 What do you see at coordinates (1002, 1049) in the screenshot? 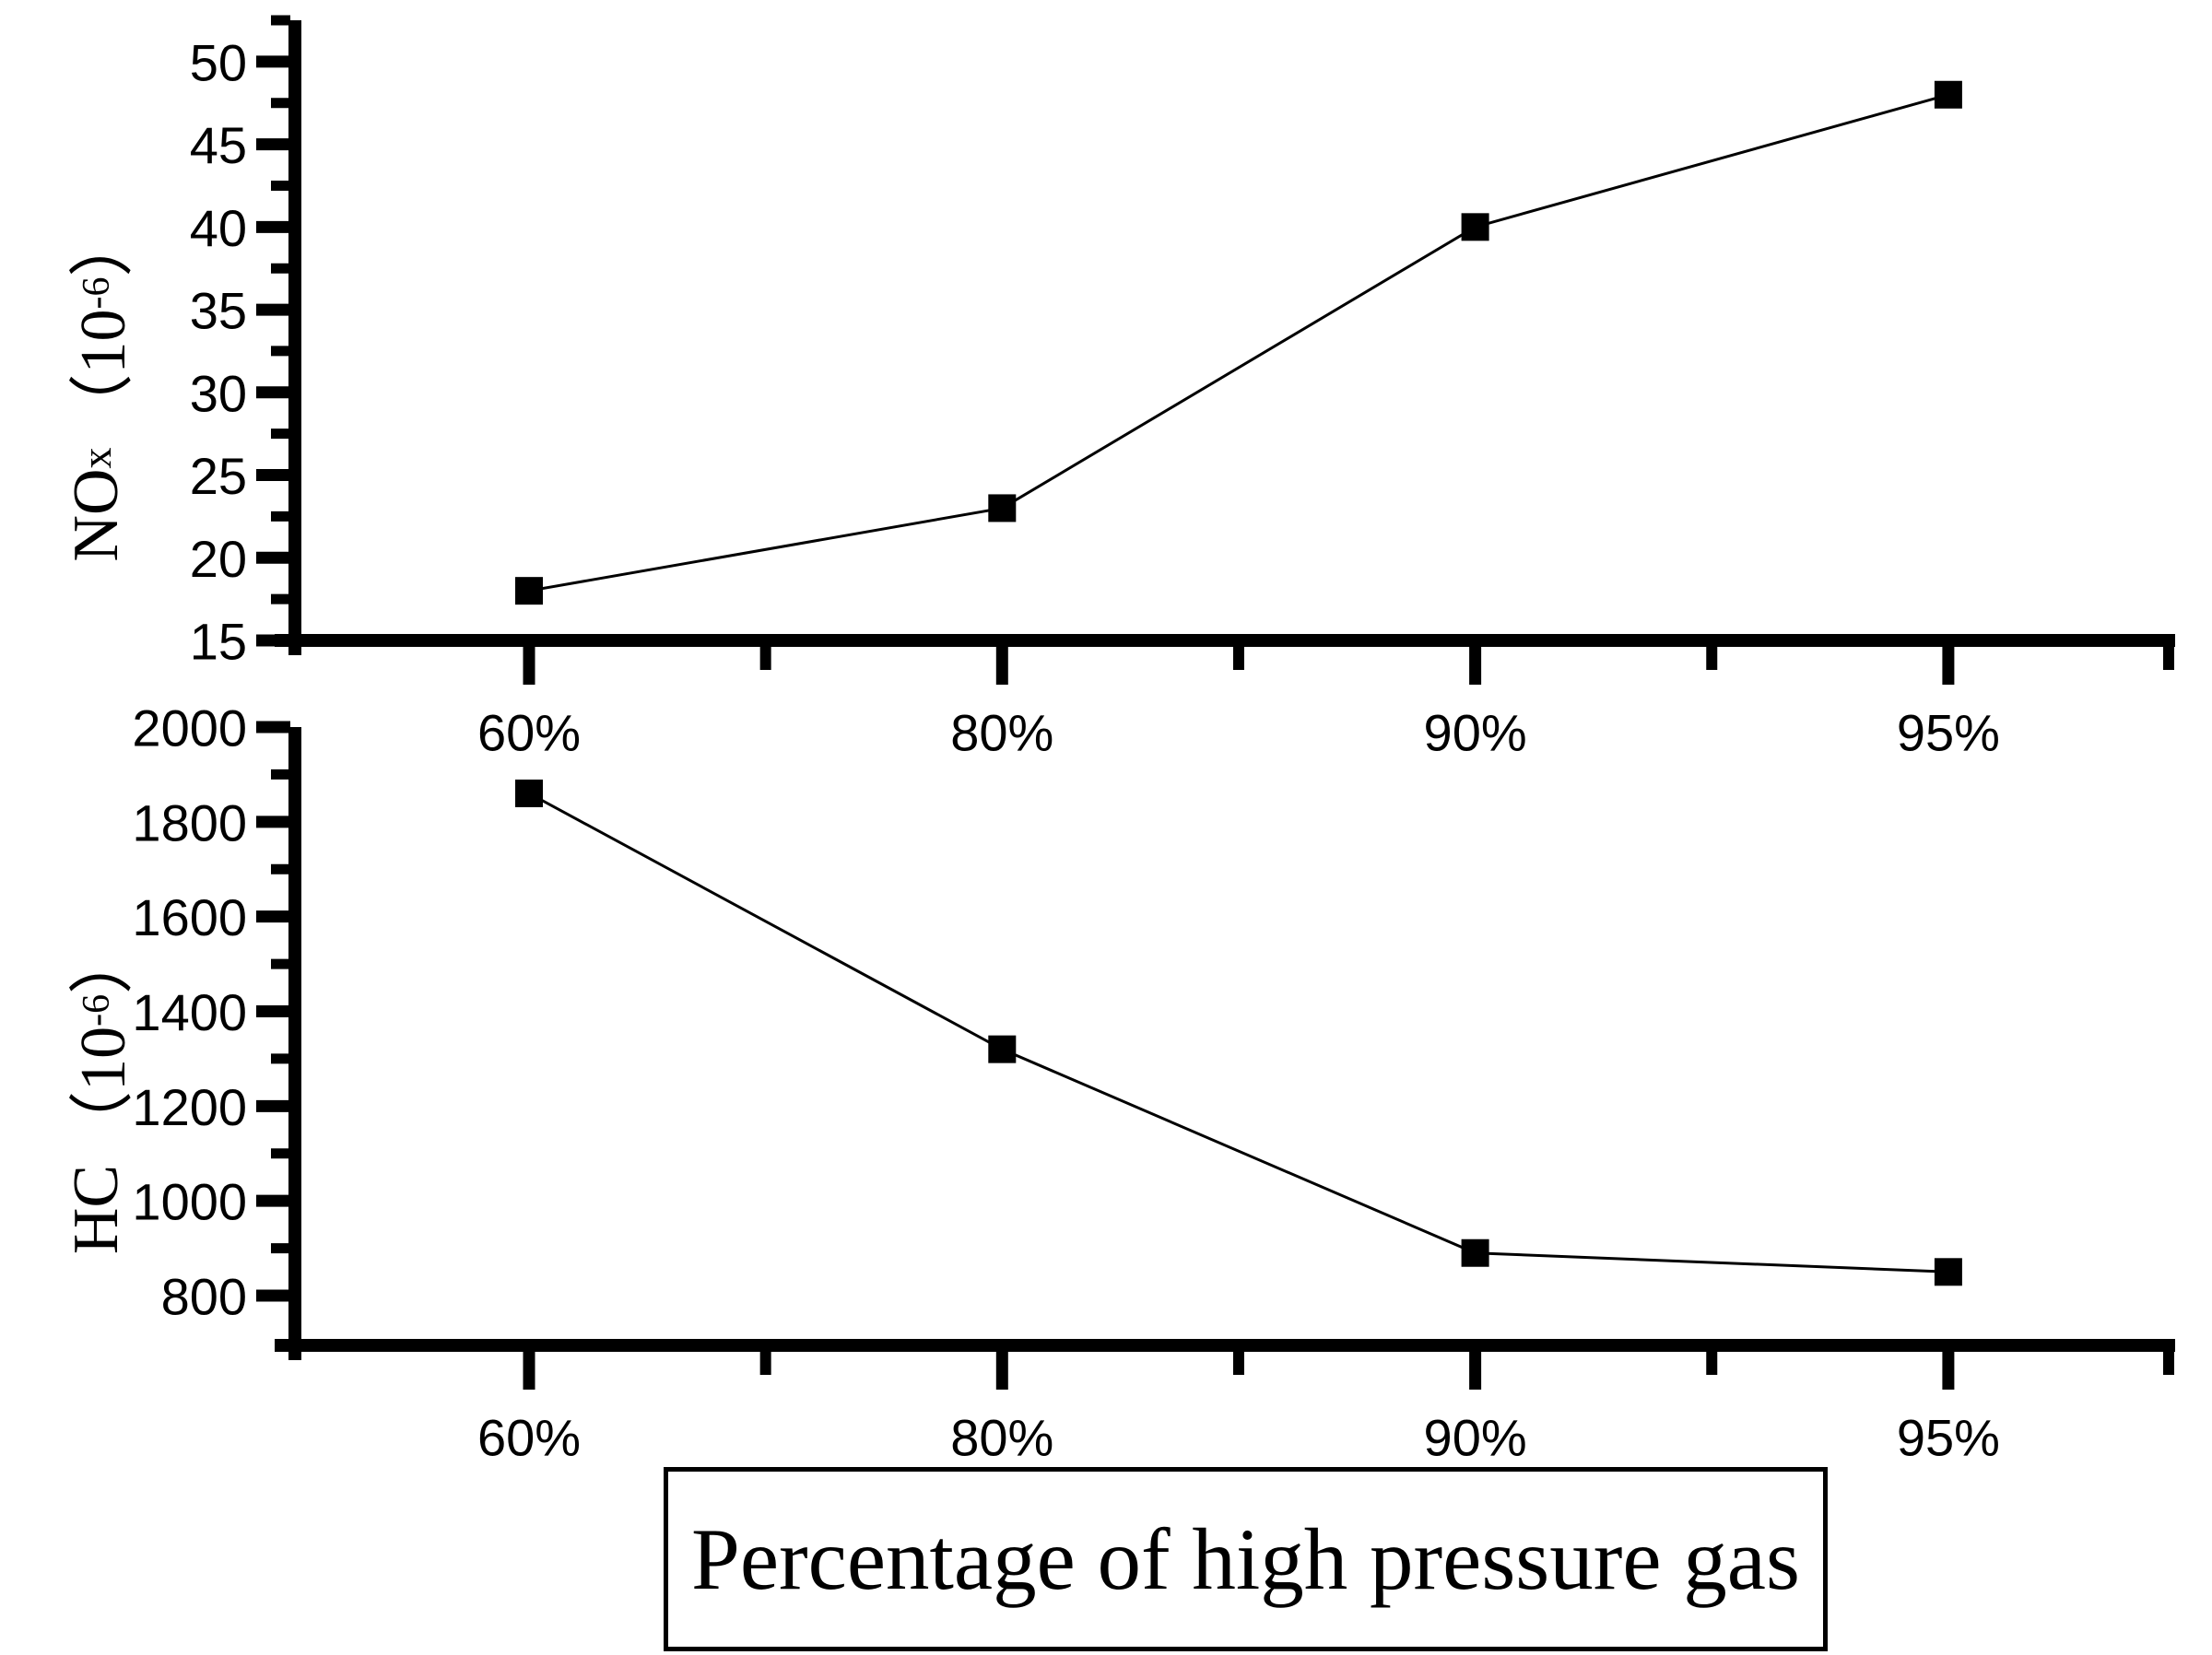
I see `hc-data-point-80%` at bounding box center [1002, 1049].